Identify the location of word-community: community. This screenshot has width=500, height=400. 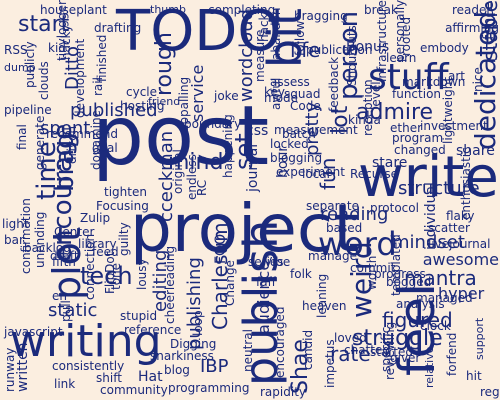
(134, 390).